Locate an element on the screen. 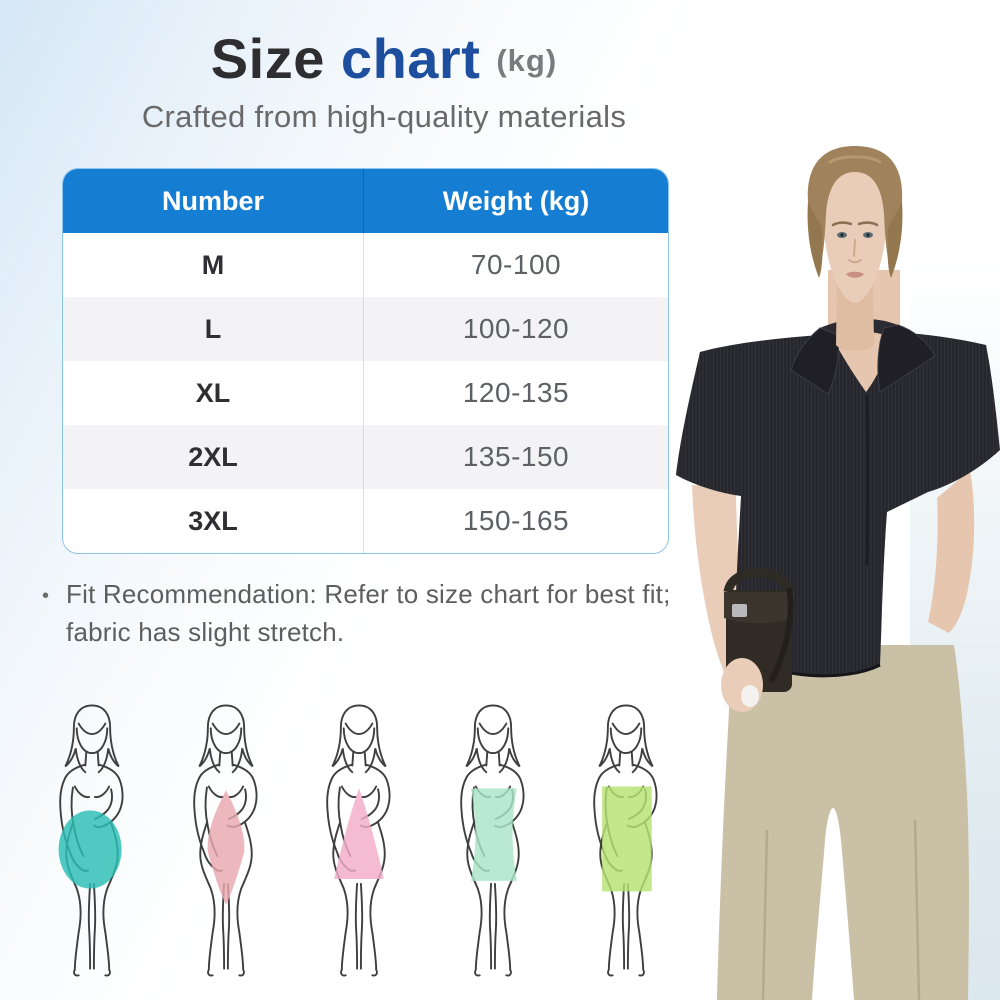 This screenshot has height=1000, width=1000. shirt-placket is located at coordinates (867, 480).